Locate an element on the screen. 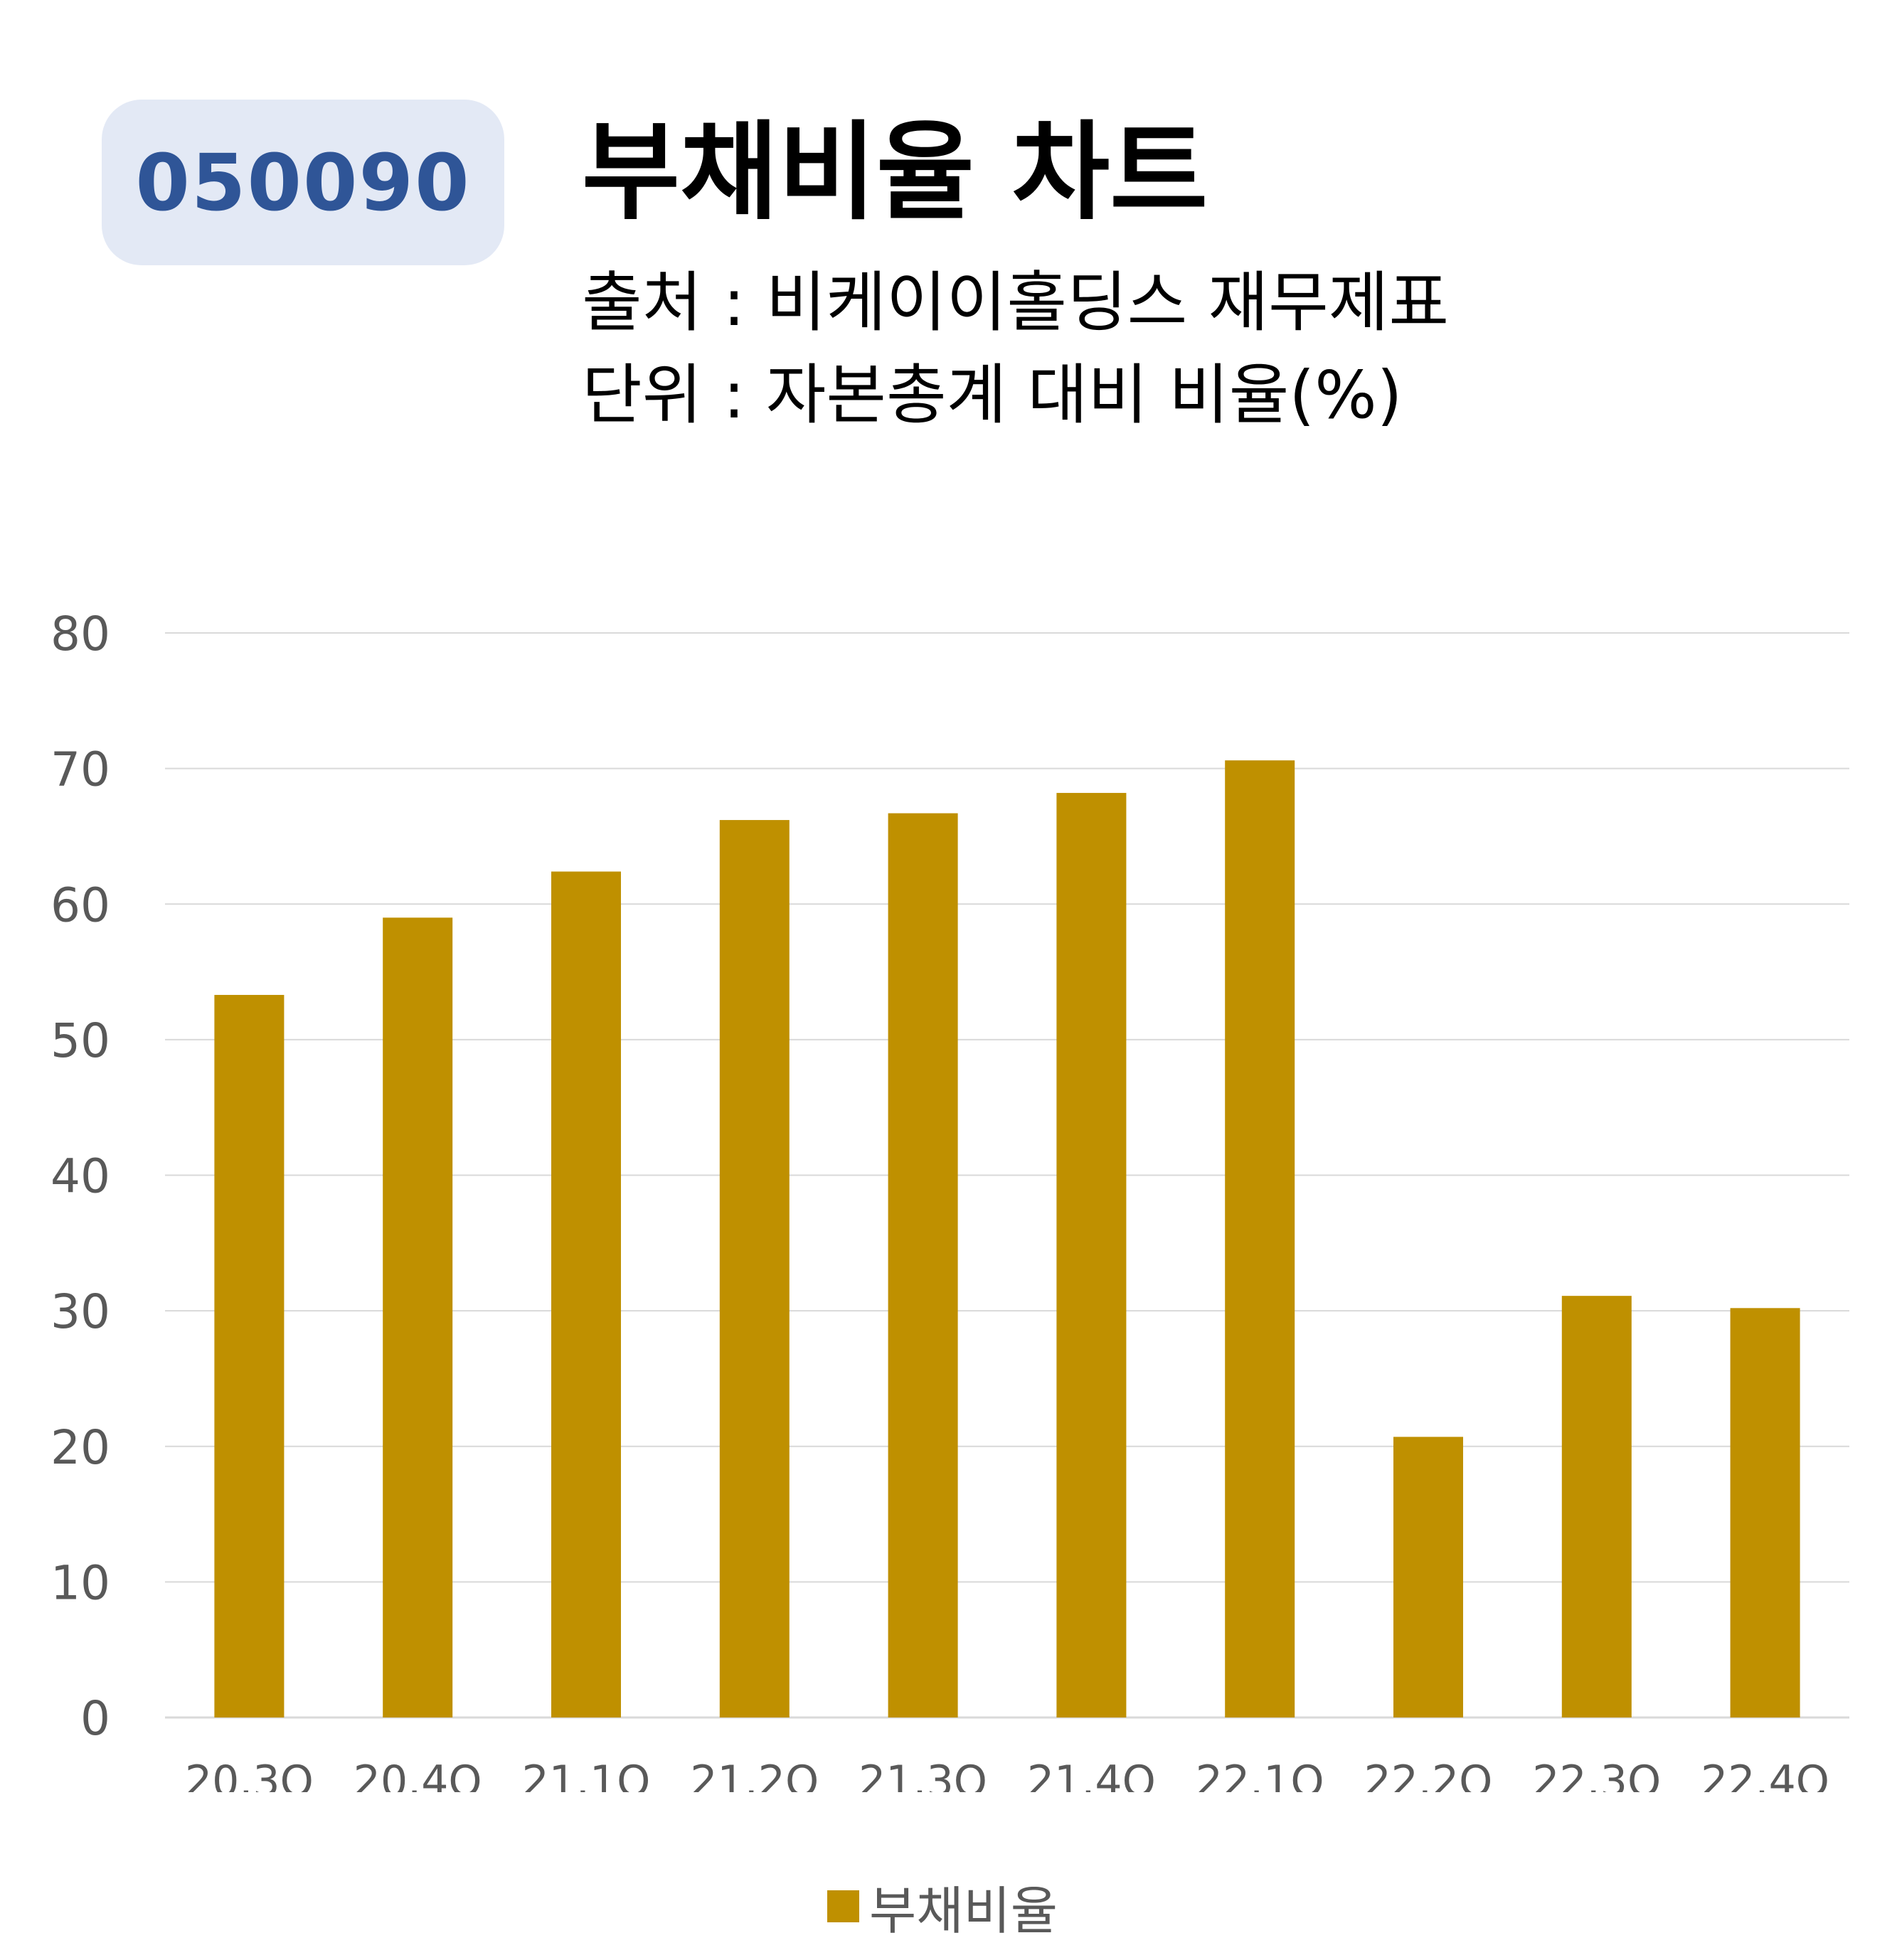  y-tick-label: 50 is located at coordinates (80, 1040).